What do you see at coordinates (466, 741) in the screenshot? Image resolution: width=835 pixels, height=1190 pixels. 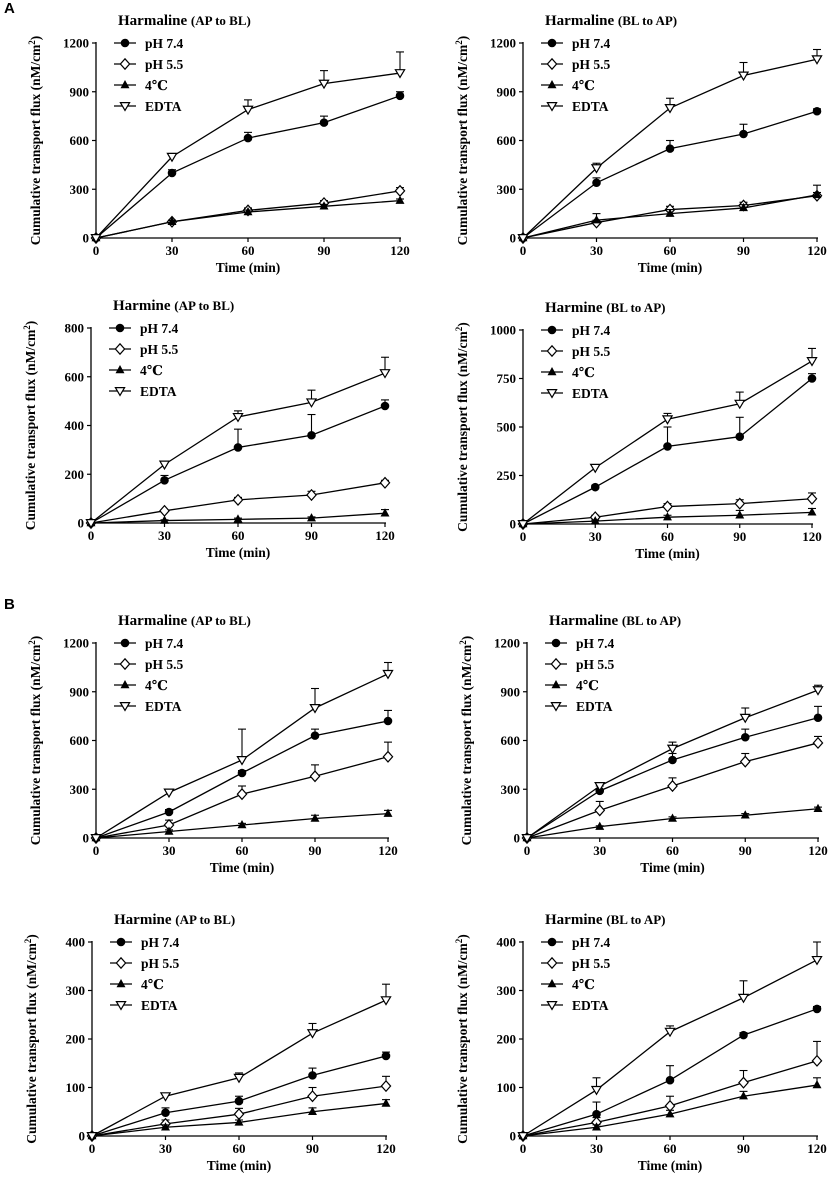 I see `y-axis-label: Cumulative transport flux (nM/cm2)` at bounding box center [466, 741].